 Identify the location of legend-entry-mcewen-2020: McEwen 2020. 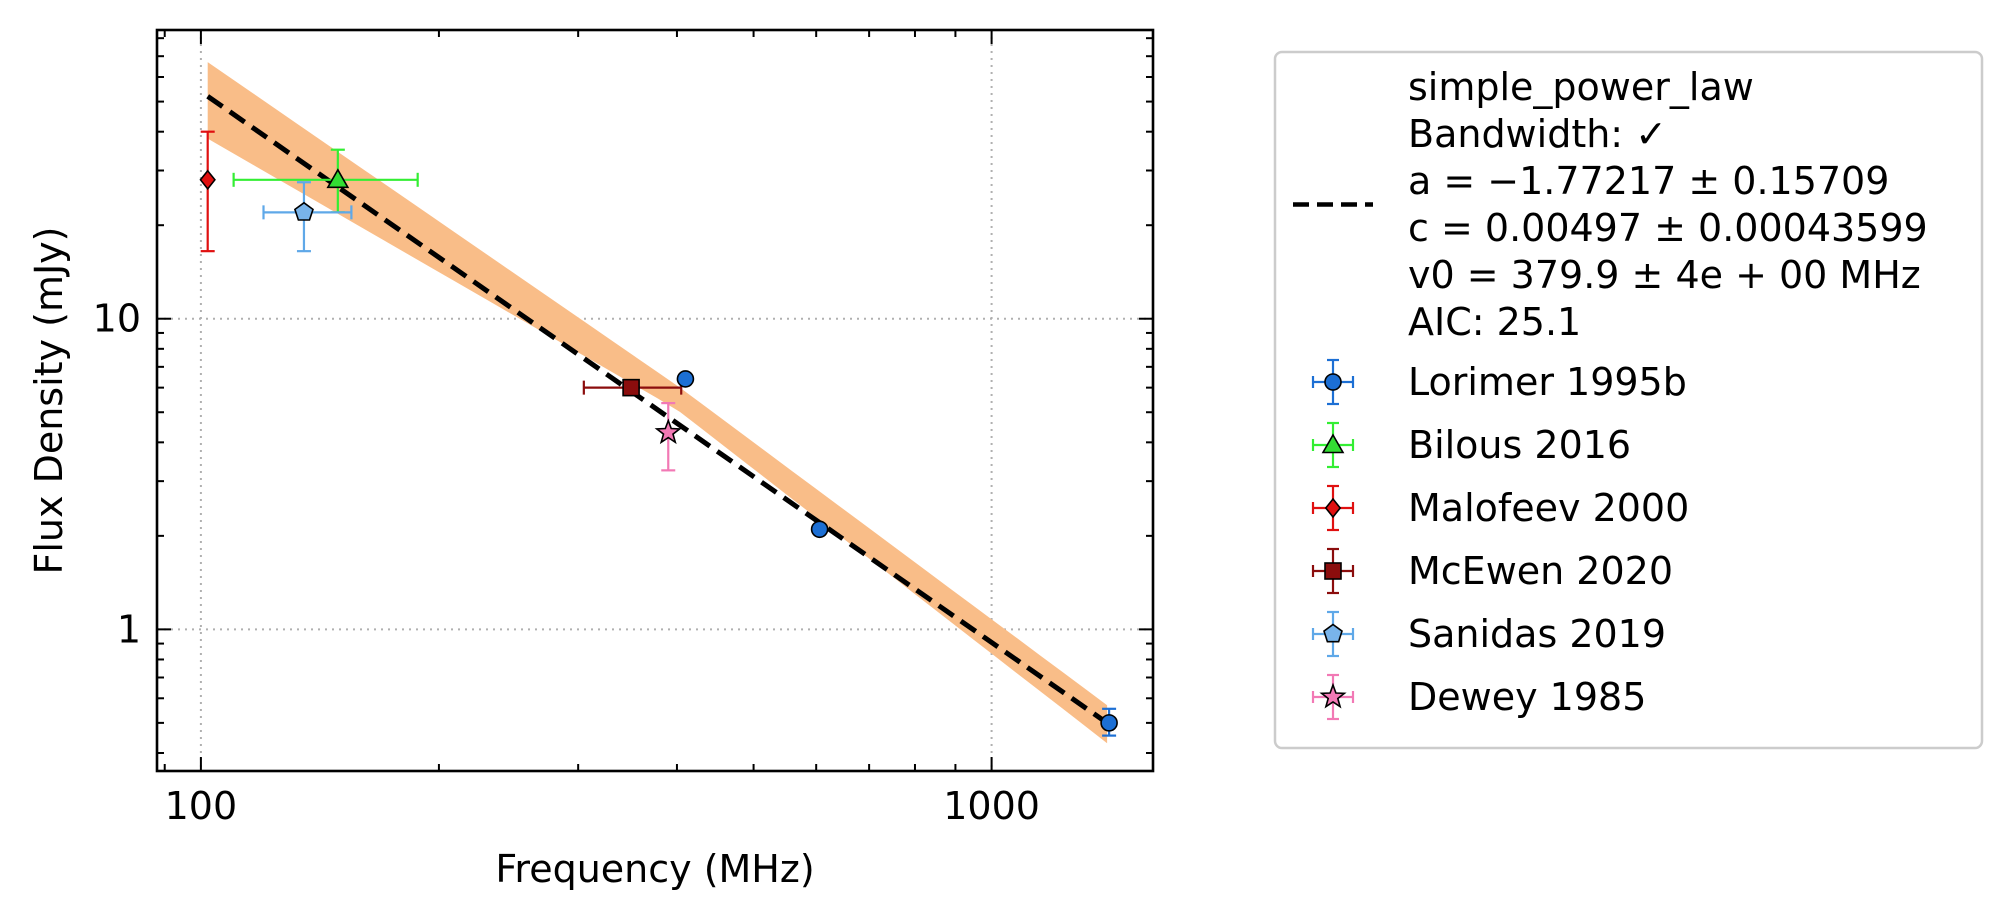
(1492, 571).